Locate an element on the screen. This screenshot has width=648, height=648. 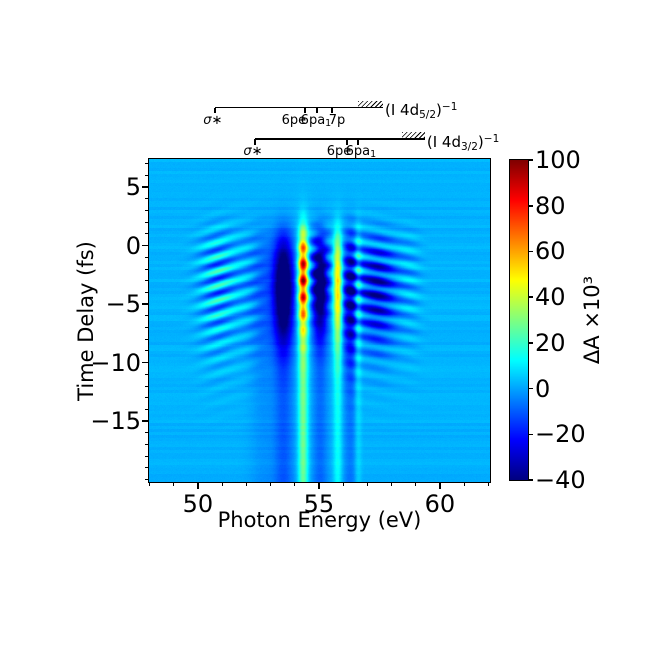
colorbar-tick-label: 0 is located at coordinates (543, 388).